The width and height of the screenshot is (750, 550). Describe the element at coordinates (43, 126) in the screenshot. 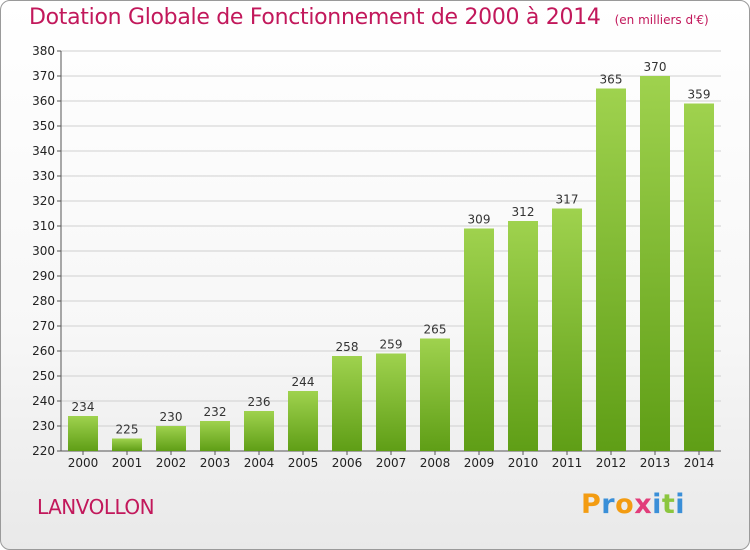

I see `y-tick-label: 350` at that location.